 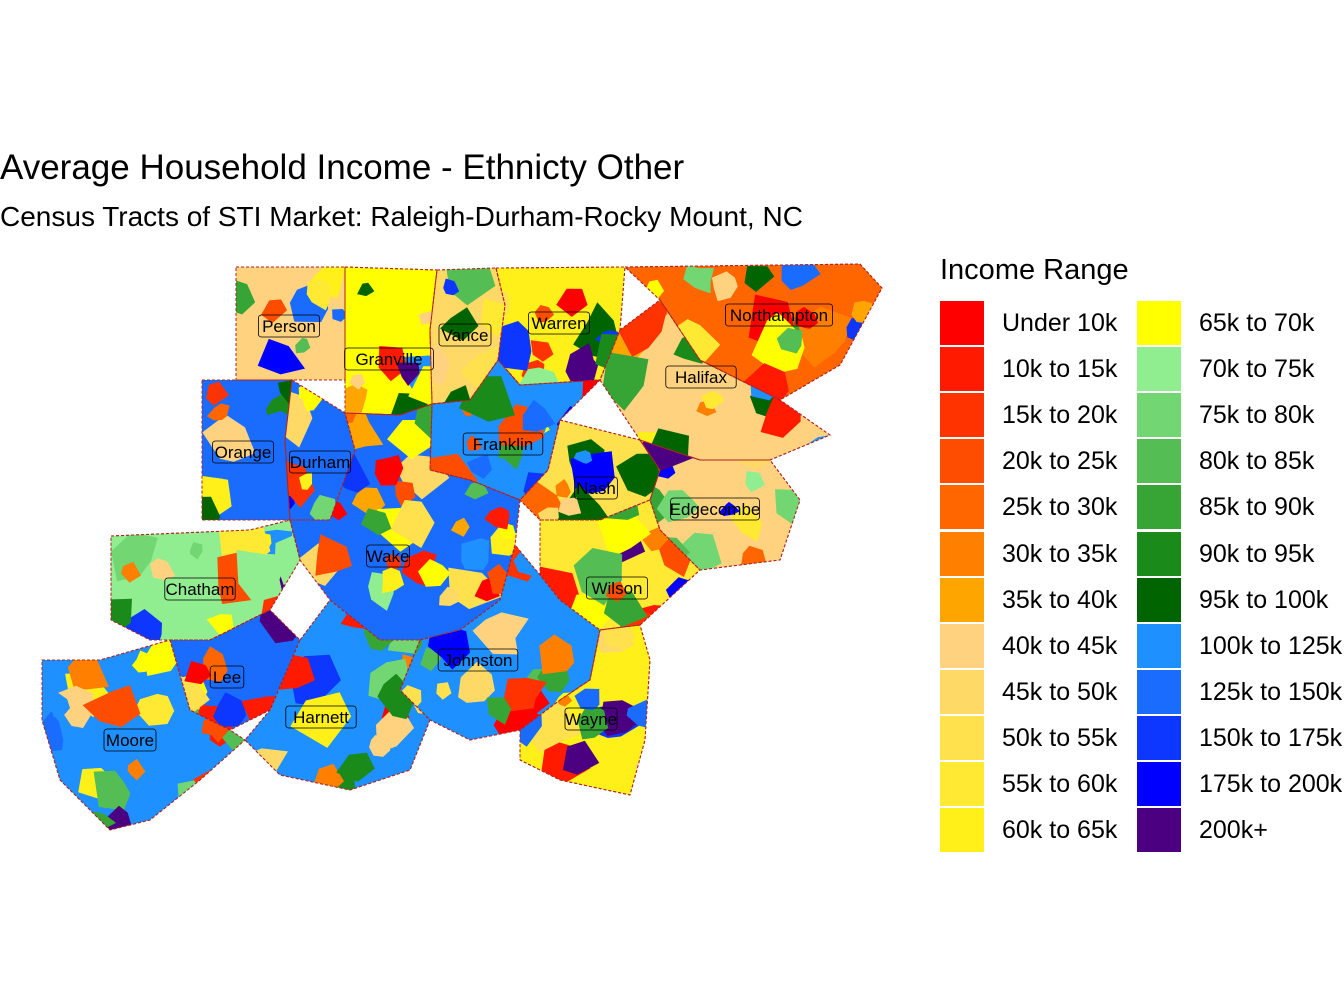 I want to click on county-name: Orange, so click(x=243, y=452).